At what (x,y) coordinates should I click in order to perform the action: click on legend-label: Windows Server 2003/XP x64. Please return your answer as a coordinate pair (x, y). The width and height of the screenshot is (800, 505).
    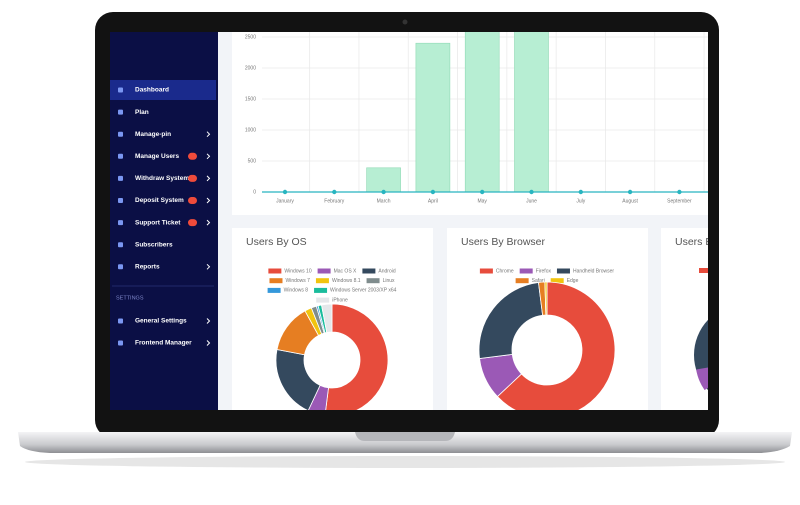
    Looking at the image, I should click on (363, 291).